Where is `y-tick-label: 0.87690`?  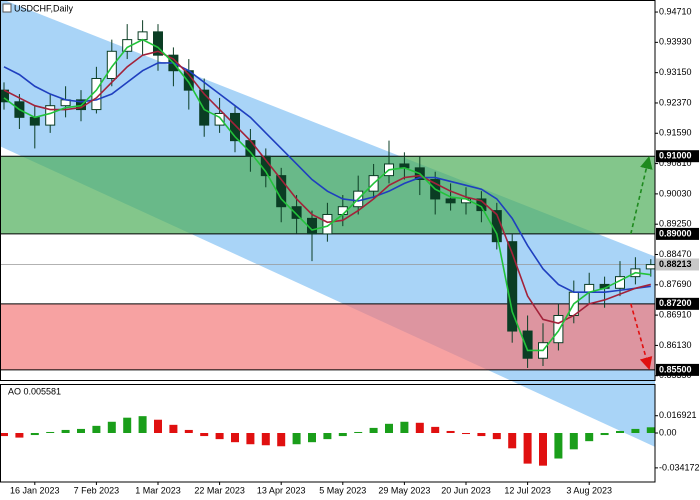
y-tick-label: 0.87690 is located at coordinates (675, 284).